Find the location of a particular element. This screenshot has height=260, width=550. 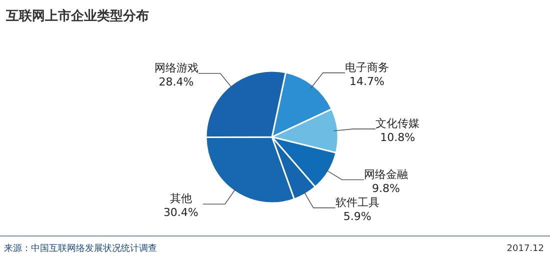

chart-title: 互联网上市企业类型分布 is located at coordinates (77, 16).